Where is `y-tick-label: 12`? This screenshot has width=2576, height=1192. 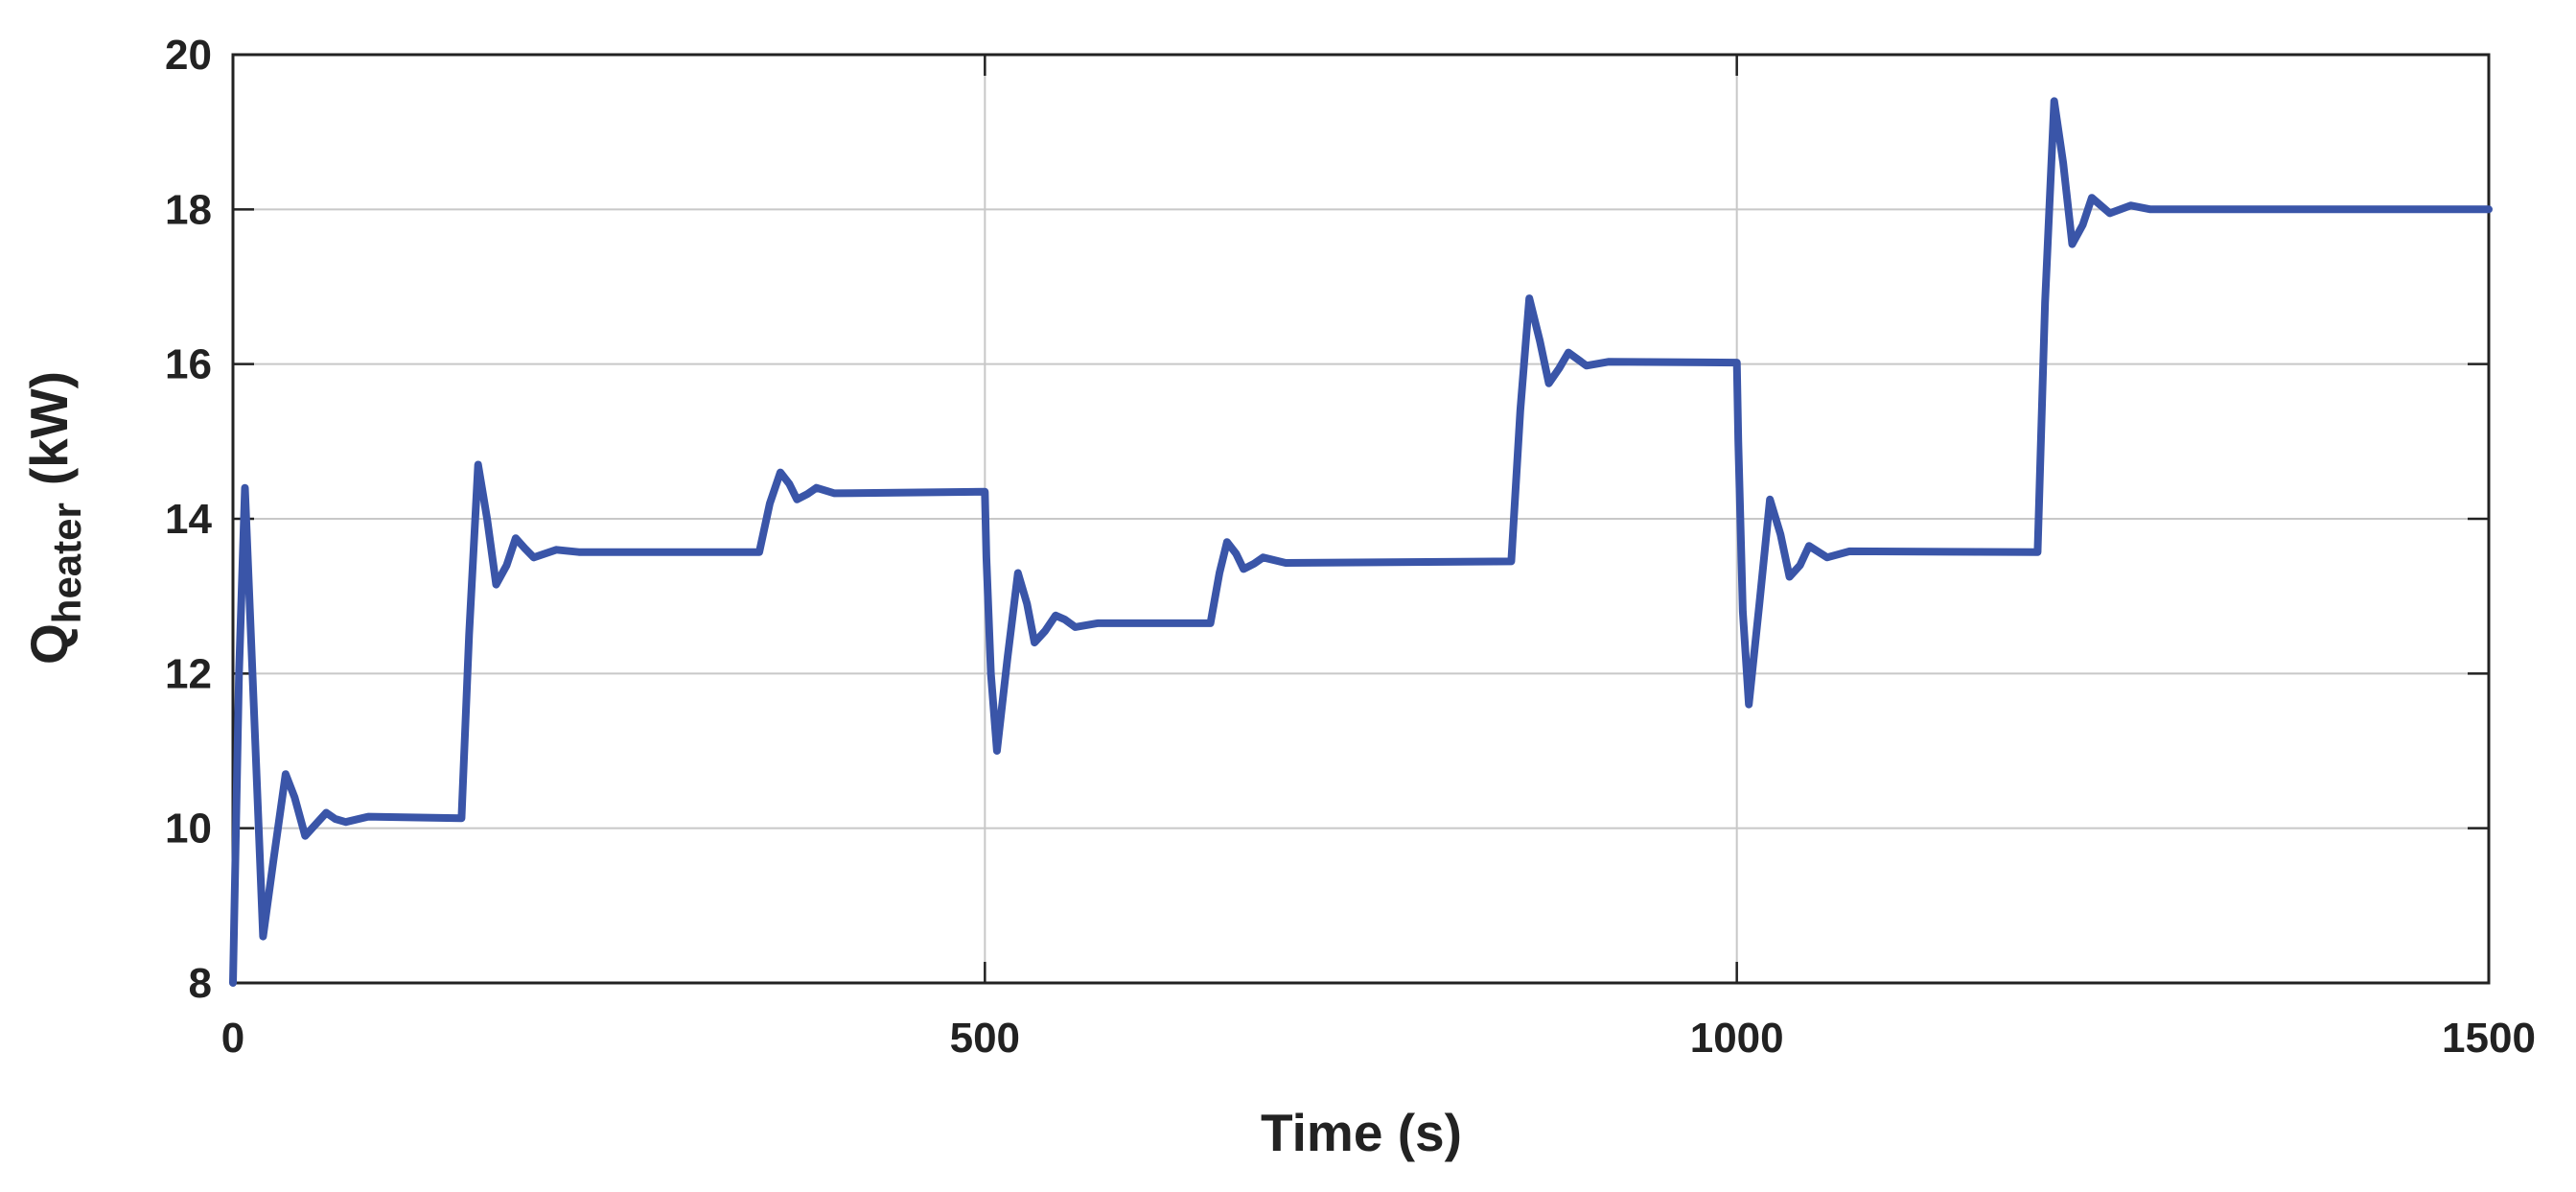
y-tick-label: 12 is located at coordinates (188, 674).